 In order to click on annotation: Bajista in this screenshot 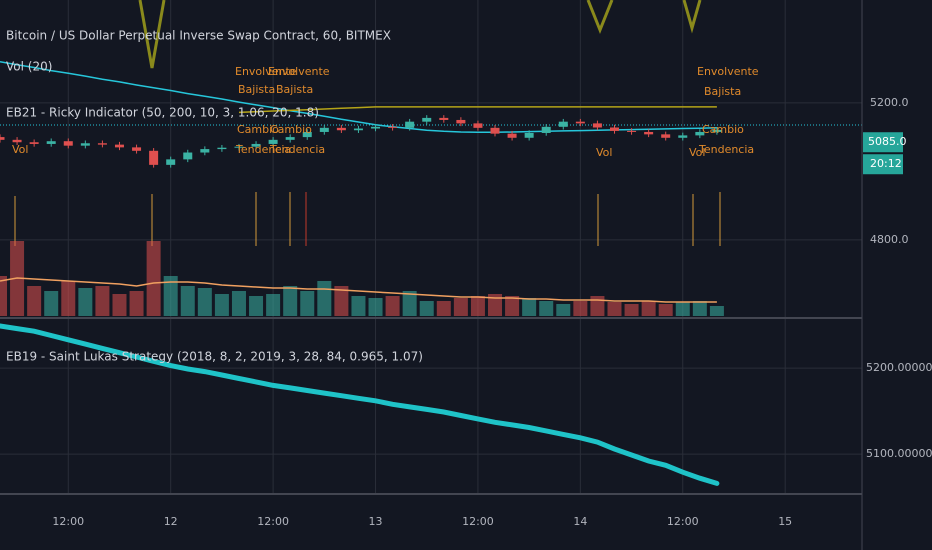, I will do `click(294, 89)`.